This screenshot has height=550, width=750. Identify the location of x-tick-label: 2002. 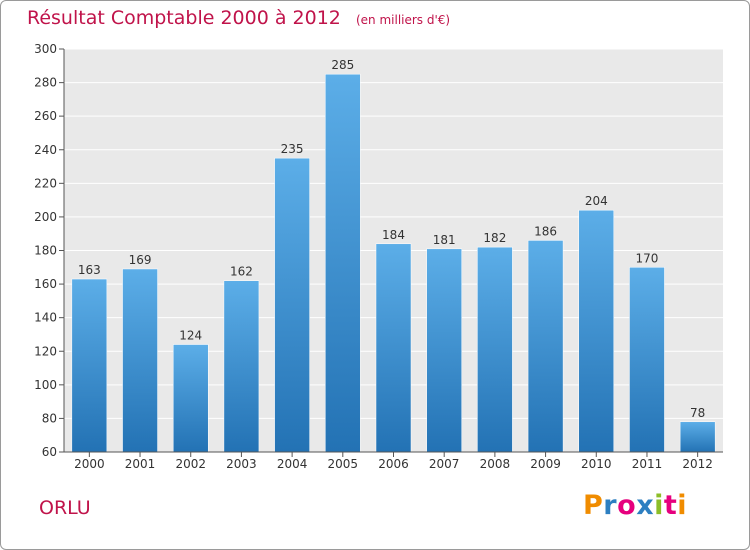
(190, 464).